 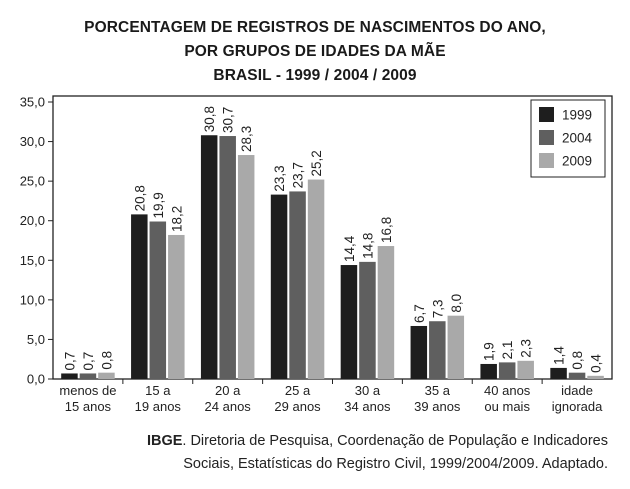 What do you see at coordinates (315, 75) in the screenshot?
I see `chart-title-line-3: BRASIL - 1999 / 2004 / 2009` at bounding box center [315, 75].